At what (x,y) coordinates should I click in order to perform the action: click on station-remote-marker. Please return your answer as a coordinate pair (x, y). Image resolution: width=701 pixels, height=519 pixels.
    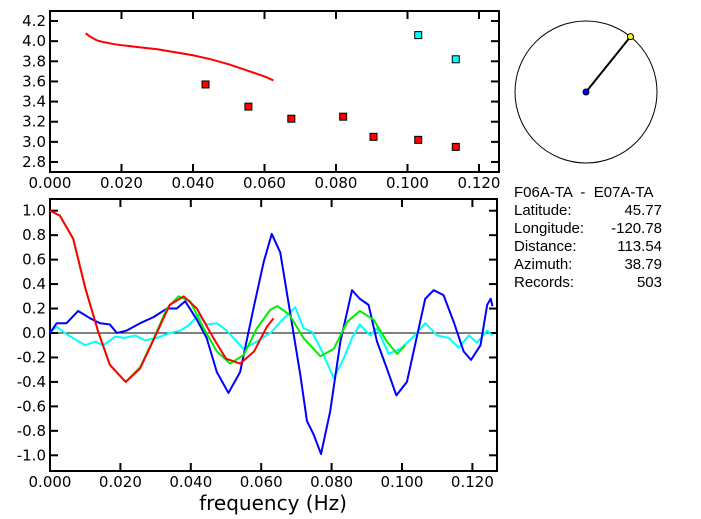
    Looking at the image, I should click on (630, 37).